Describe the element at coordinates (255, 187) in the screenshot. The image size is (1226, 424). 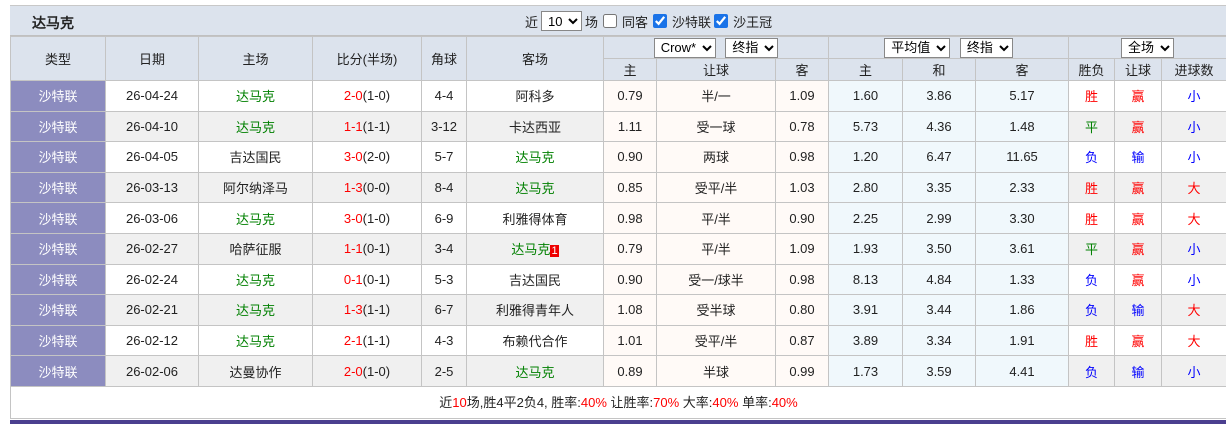
I see `home-team: 阿尔纳泽马` at that location.